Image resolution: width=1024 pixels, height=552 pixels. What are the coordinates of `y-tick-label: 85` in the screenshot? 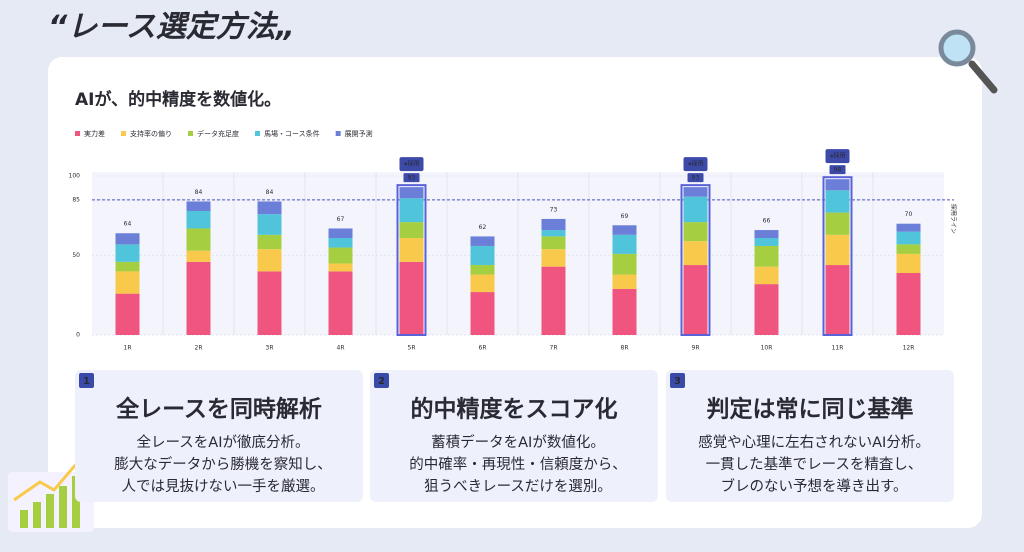 It's located at (76, 199).